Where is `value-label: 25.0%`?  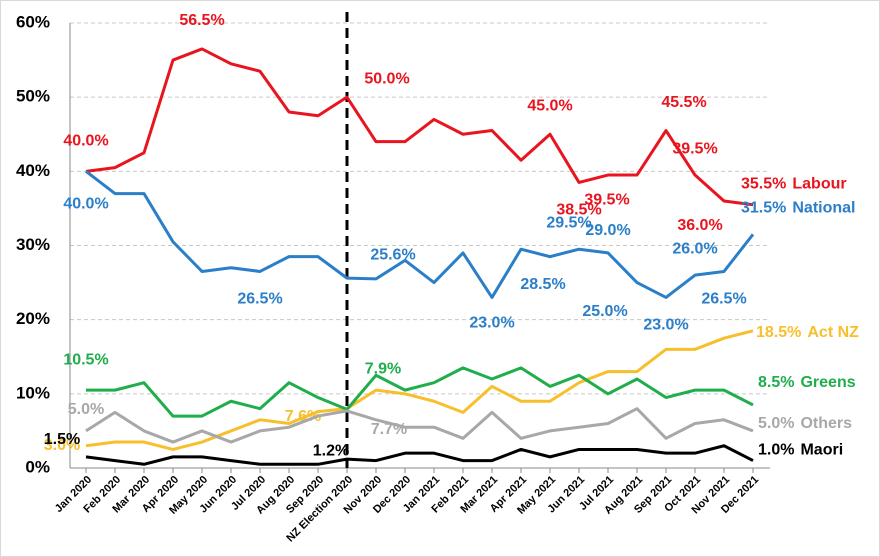 value-label: 25.0% is located at coordinates (604, 311).